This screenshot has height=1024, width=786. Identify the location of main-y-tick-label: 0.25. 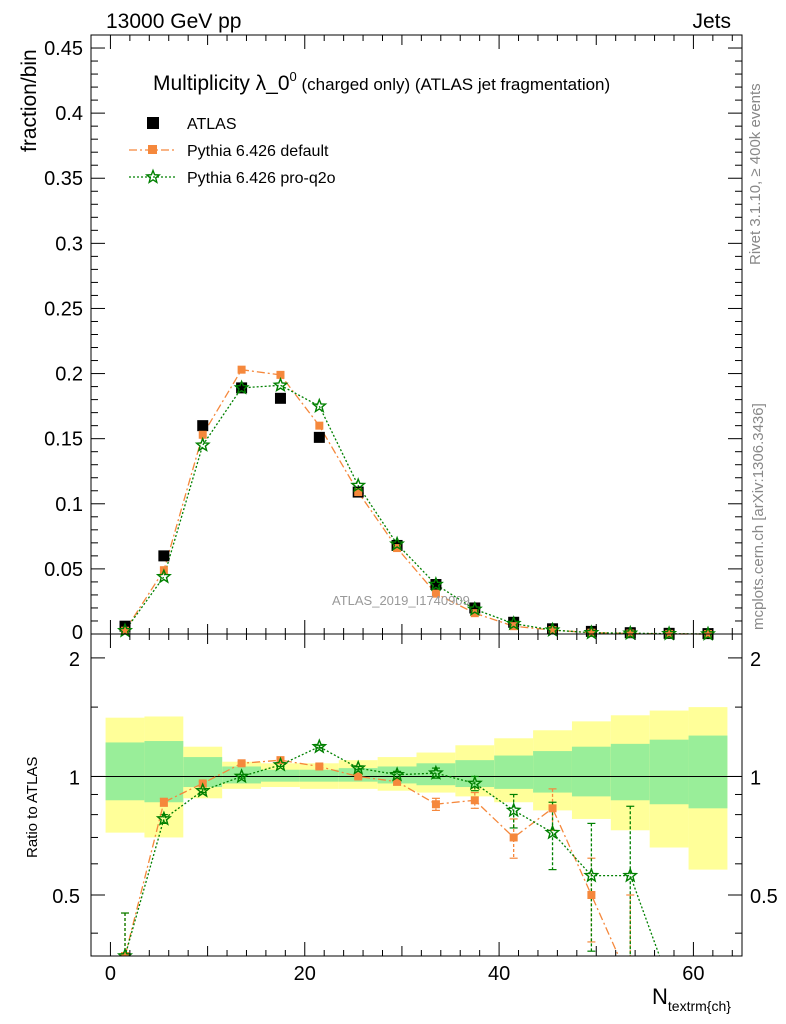
(63, 309).